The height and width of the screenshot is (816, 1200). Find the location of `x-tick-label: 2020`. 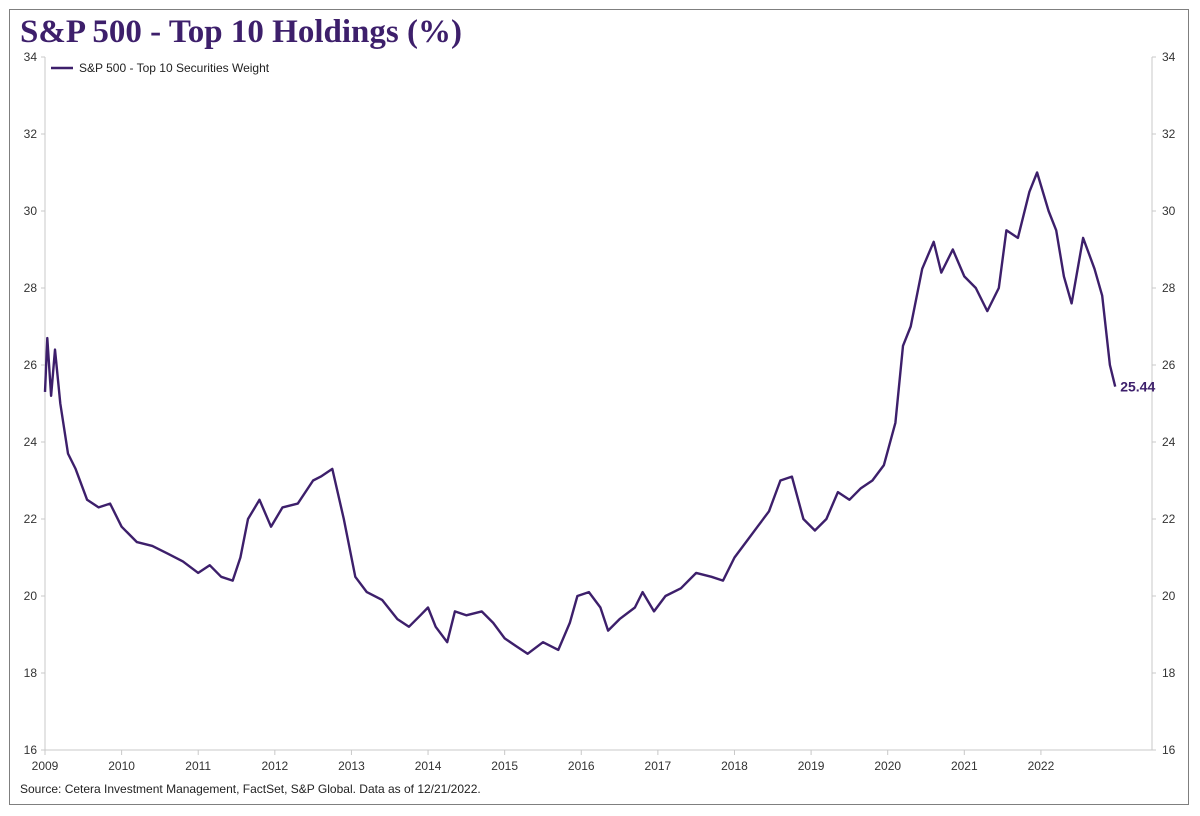

x-tick-label: 2020 is located at coordinates (887, 766).